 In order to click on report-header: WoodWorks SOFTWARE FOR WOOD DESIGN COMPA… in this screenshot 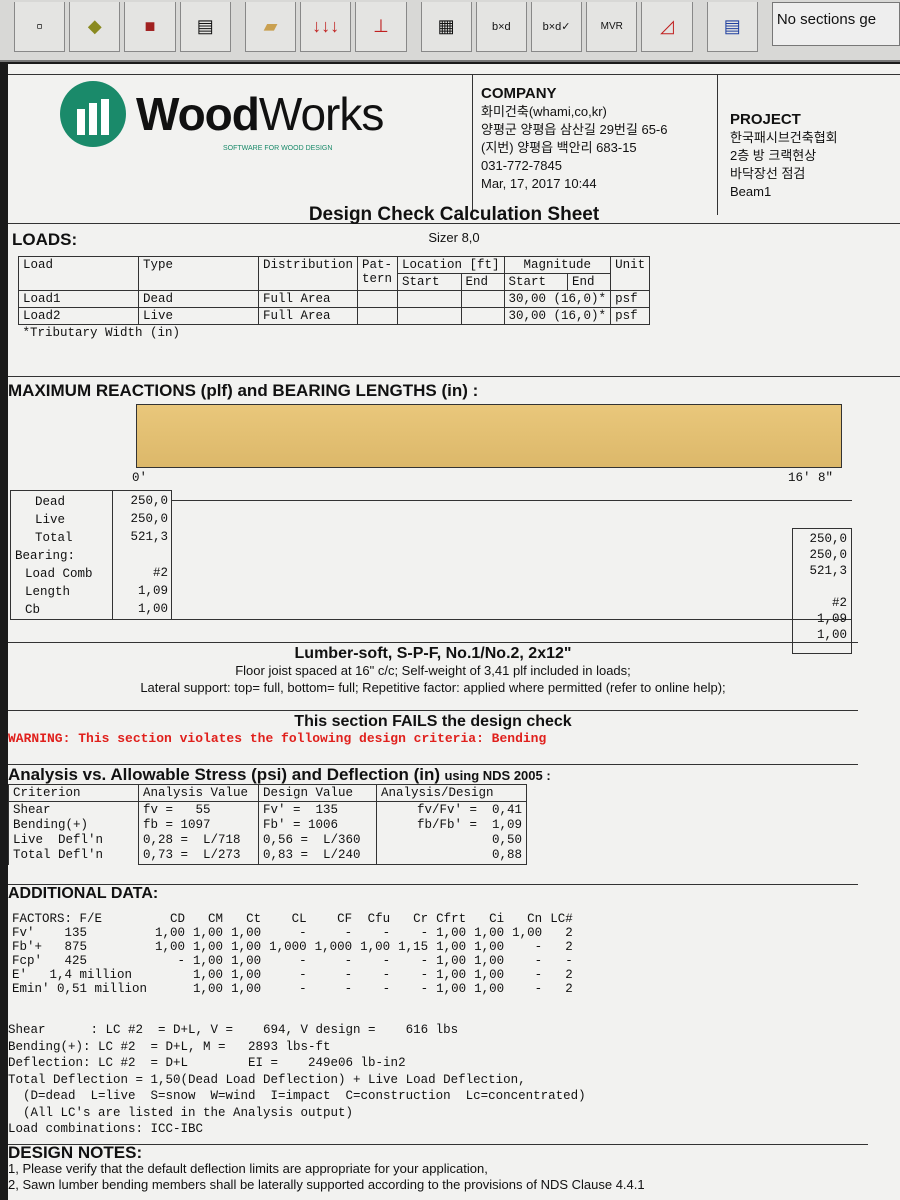, I will do `click(454, 149)`.